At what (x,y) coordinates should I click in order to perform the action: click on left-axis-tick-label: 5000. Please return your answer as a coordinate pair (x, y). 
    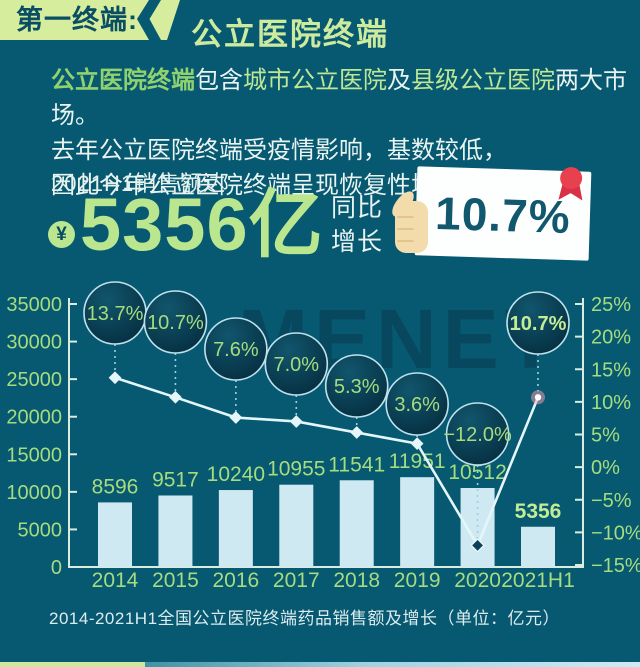
    Looking at the image, I should click on (40, 530).